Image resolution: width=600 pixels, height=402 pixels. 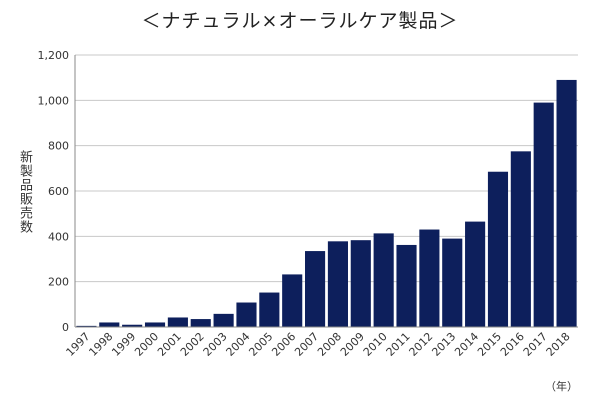 What do you see at coordinates (86, 326) in the screenshot?
I see `bar-1997` at bounding box center [86, 326].